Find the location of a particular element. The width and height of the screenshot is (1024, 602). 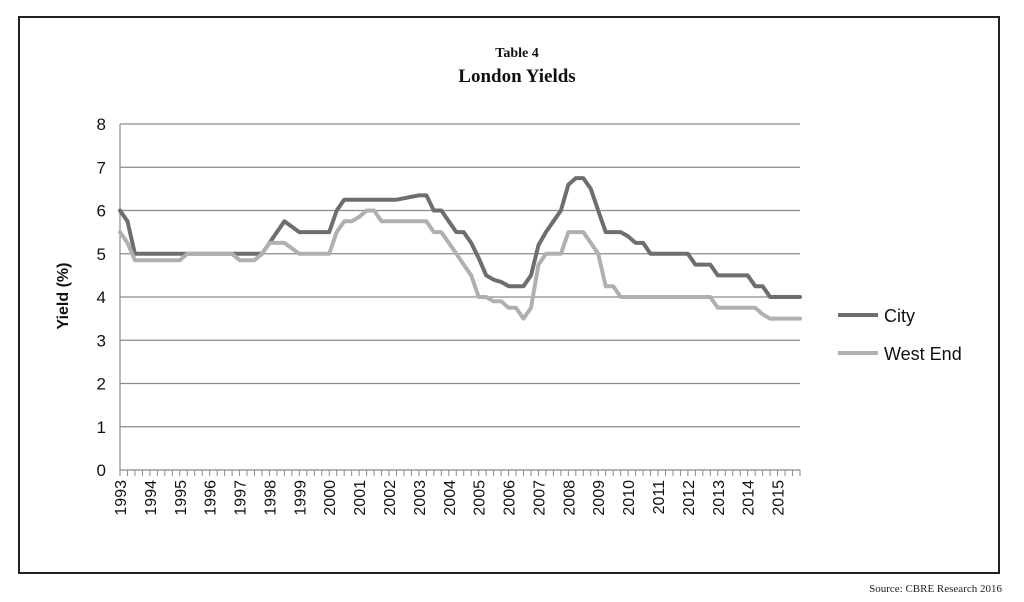

y-tick-label: 0 is located at coordinates (101, 470).